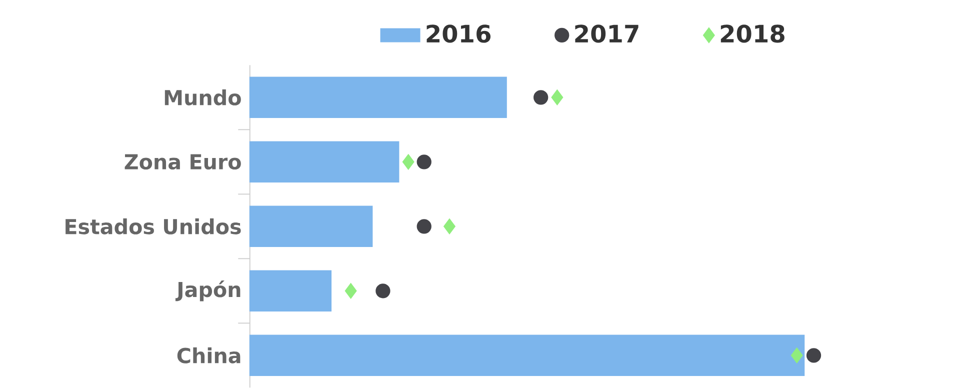 Image resolution: width=960 pixels, height=391 pixels. I want to click on y-tick-label: Estados Unidos, so click(153, 226).